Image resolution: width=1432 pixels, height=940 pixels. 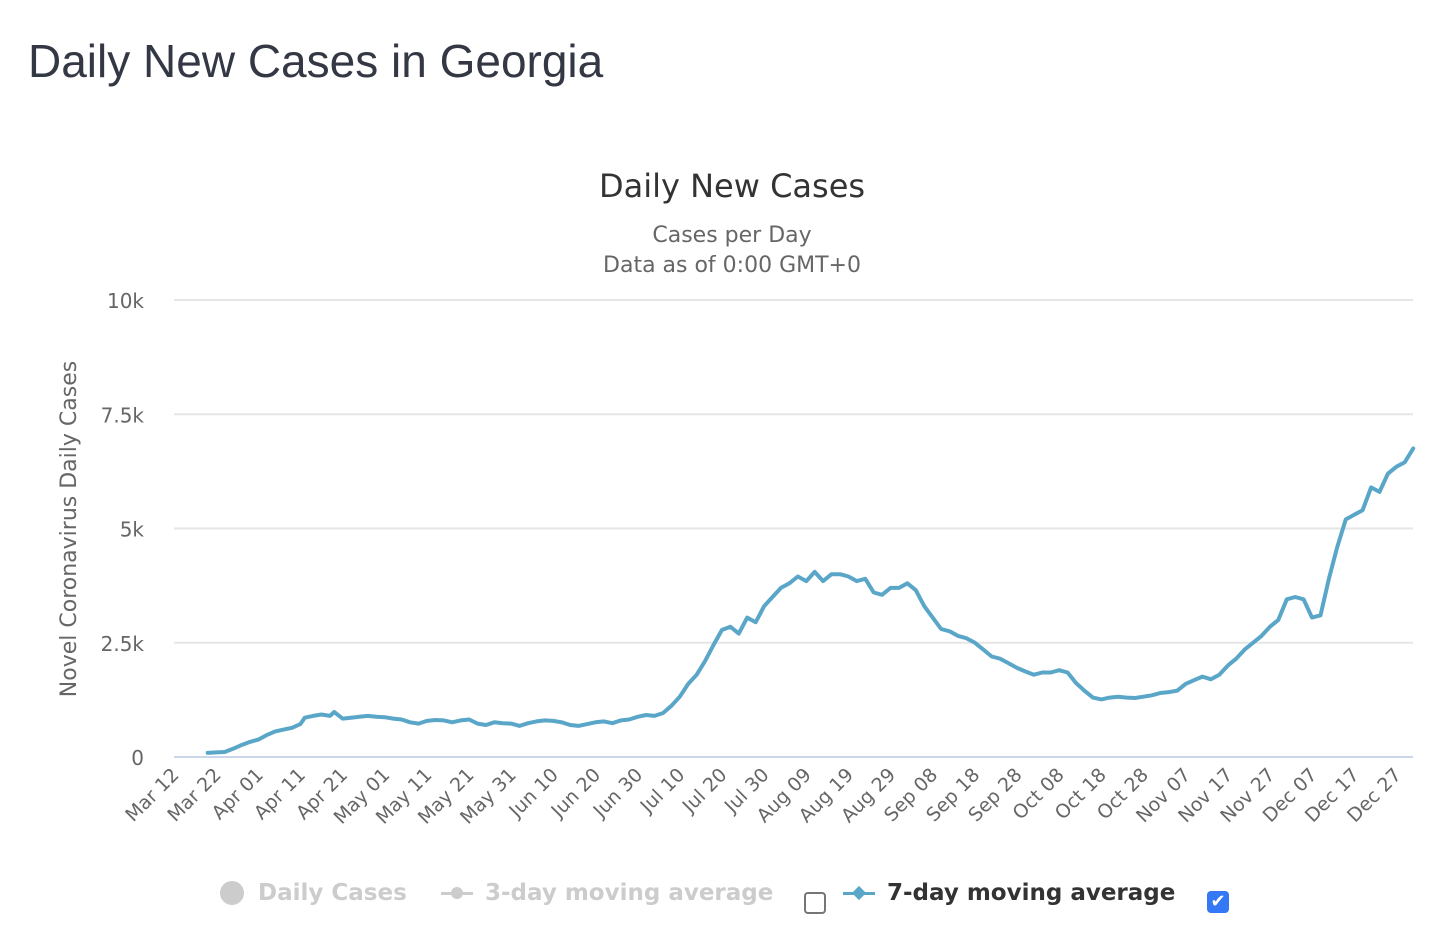 I want to click on page-title: Daily New Cases in Georgia, so click(x=316, y=61).